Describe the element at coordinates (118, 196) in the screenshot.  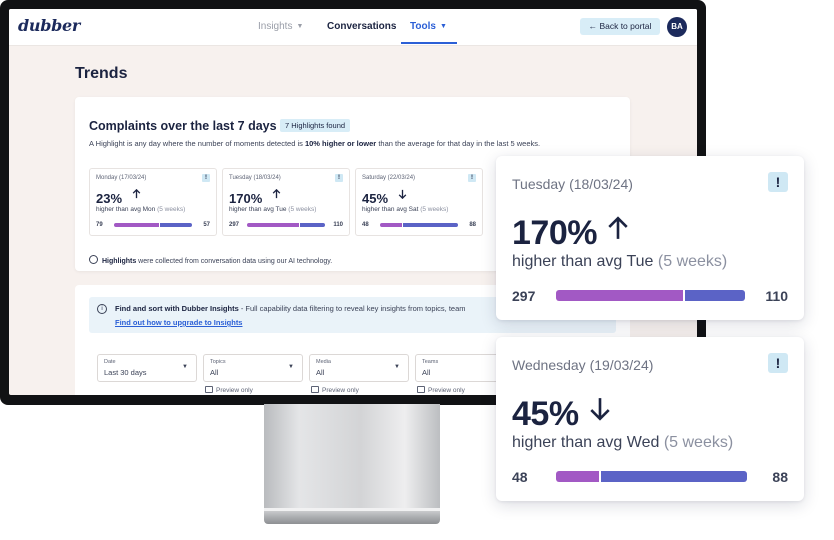
I see `card-percent: 23%` at that location.